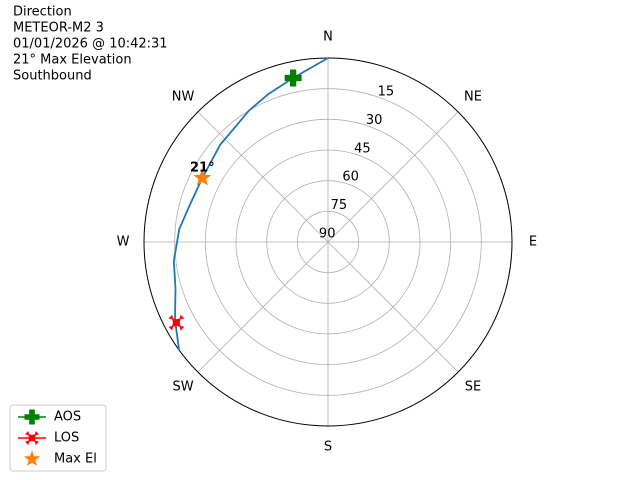 This screenshot has width=640, height=480. I want to click on title-line: 21° Max Elevation, so click(72, 60).